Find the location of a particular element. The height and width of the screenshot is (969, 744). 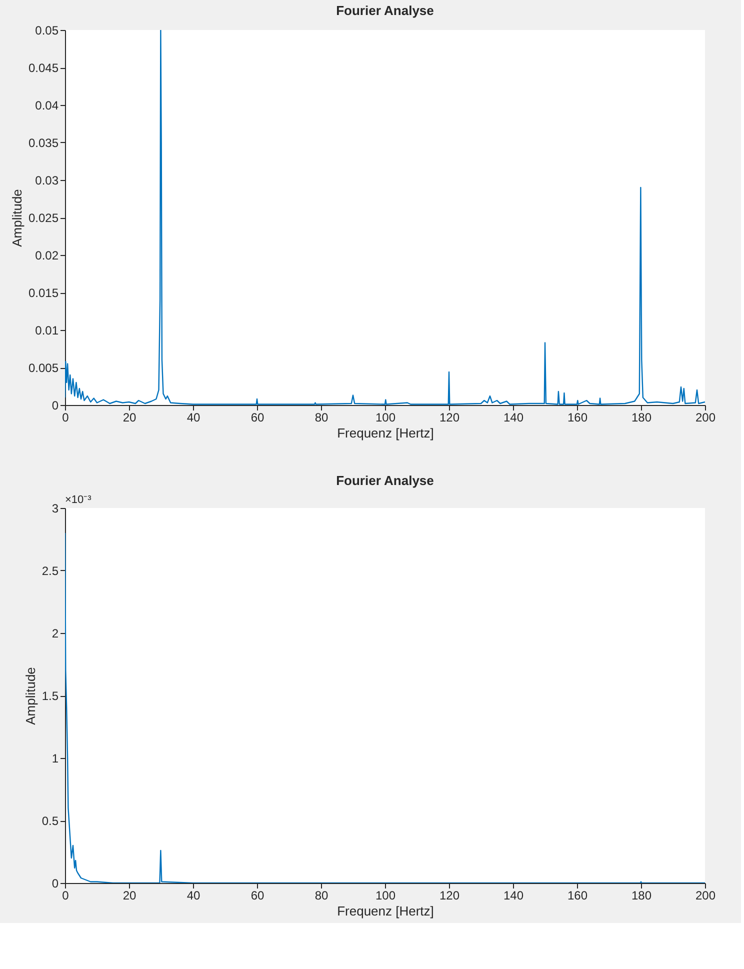

y-tick-label: 0.045 is located at coordinates (43, 68).